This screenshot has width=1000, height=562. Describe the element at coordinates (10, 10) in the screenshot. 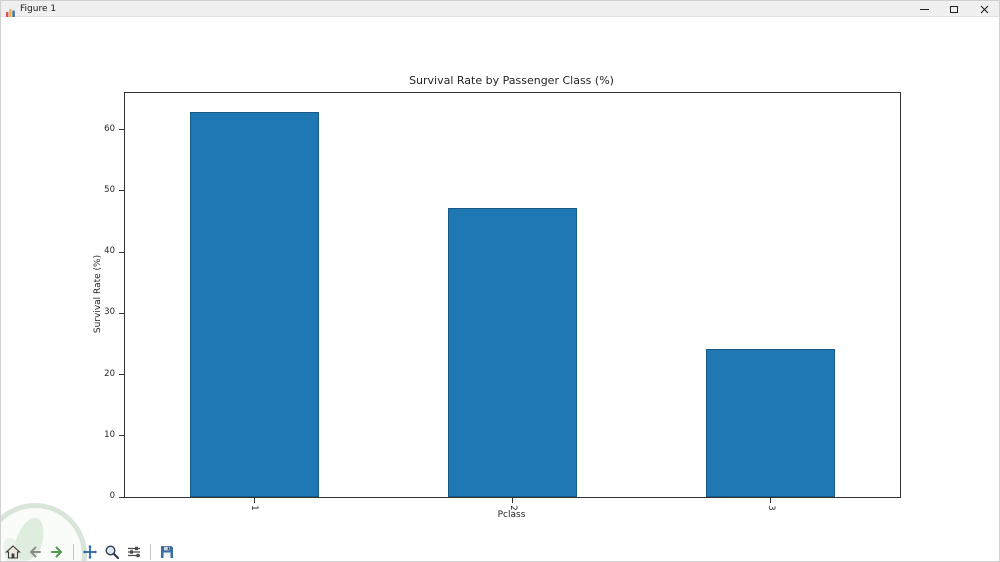

I see `matplotlib-icon` at that location.